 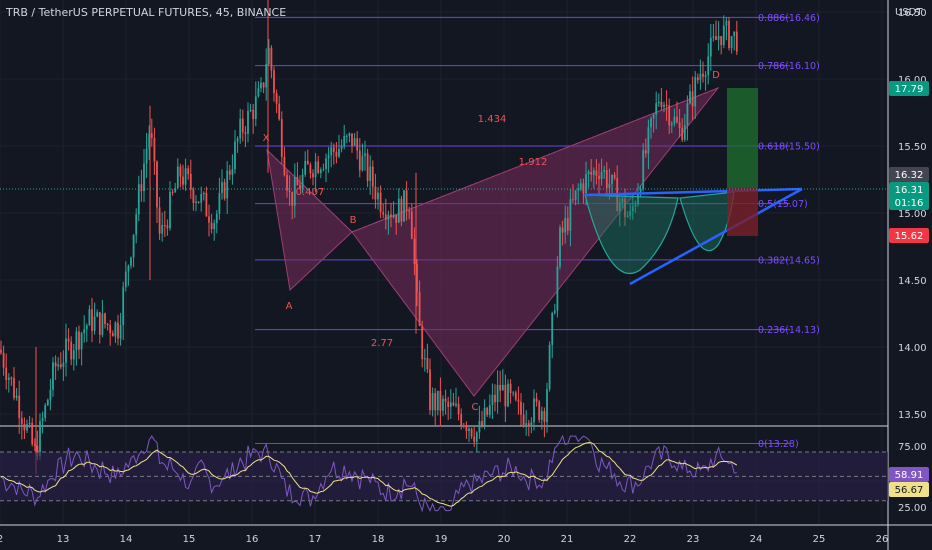 I want to click on bar-countdown: 01:16, so click(x=909, y=203).